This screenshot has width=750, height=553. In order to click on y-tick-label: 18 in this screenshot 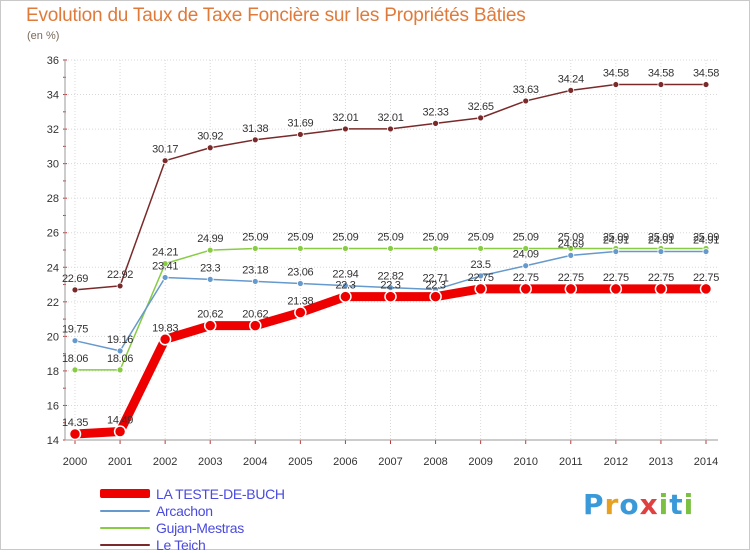, I will do `click(53, 372)`.